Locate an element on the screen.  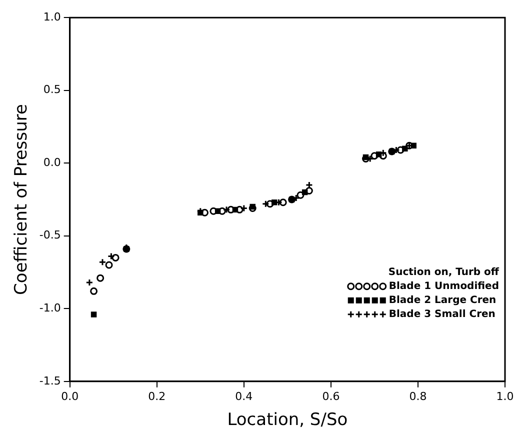
x-tick-label: 0.2 is located at coordinates (157, 396).